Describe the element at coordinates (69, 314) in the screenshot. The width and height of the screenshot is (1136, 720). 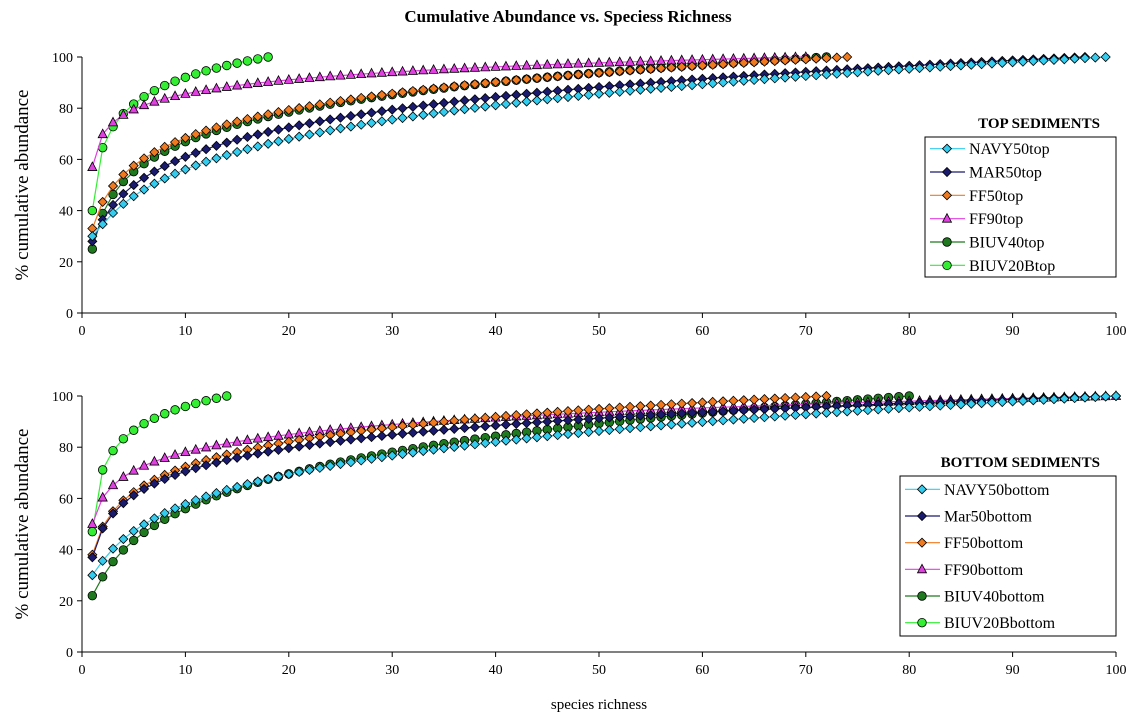
I see `y-tick-label: 0` at that location.